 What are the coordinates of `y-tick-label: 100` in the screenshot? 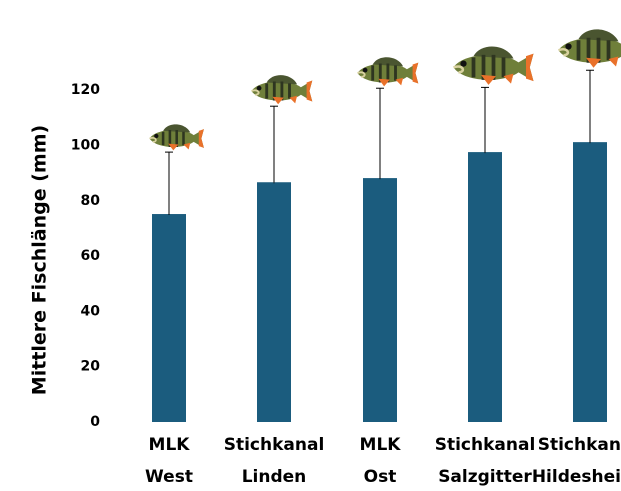 It's located at (85, 145).